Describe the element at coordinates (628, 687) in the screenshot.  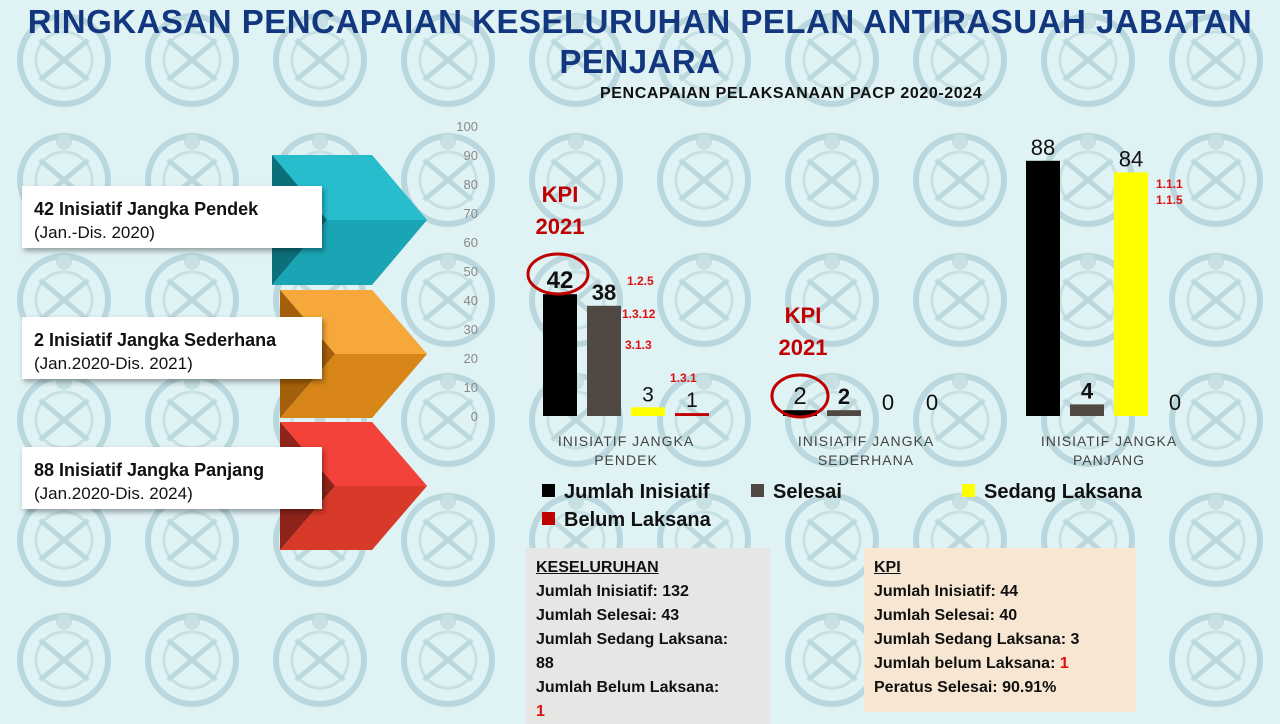
I see `summary-line: Jumlah Belum Laksana:` at that location.